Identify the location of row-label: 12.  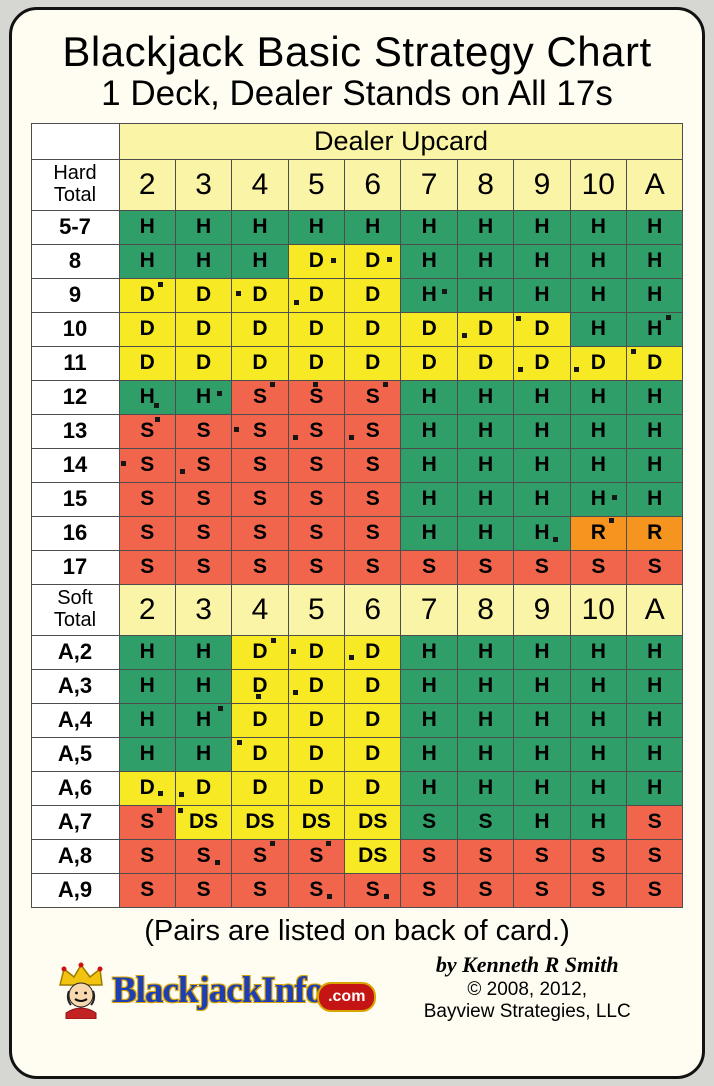
(75, 397).